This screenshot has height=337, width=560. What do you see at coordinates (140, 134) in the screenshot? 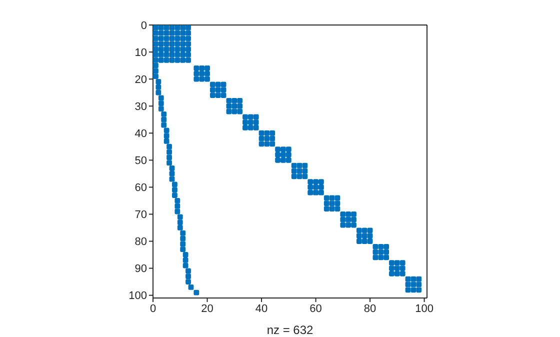
I see `y-tick-label: 40` at bounding box center [140, 134].